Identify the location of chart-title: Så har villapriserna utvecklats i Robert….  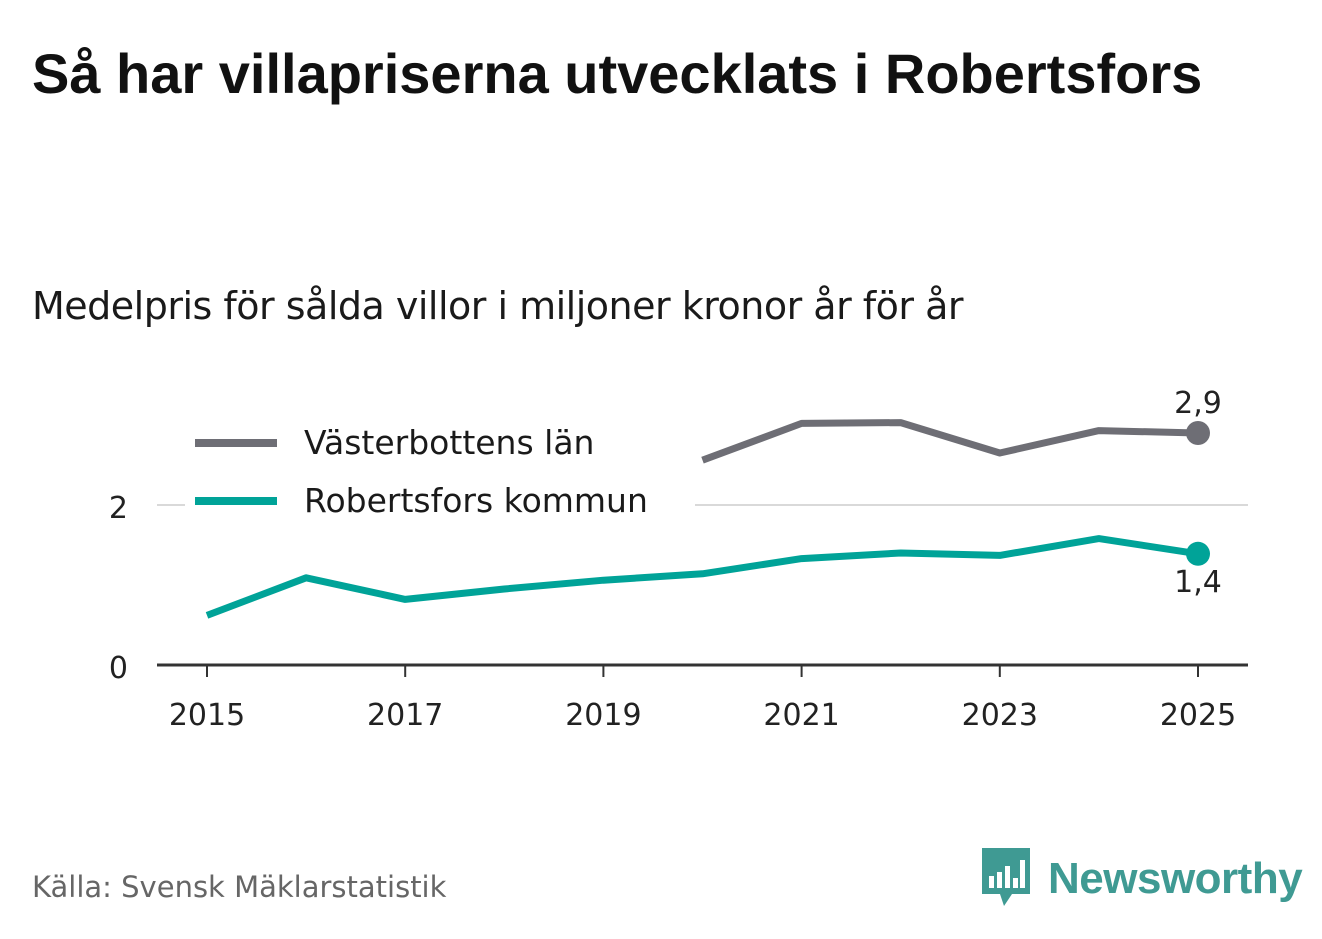
(617, 73).